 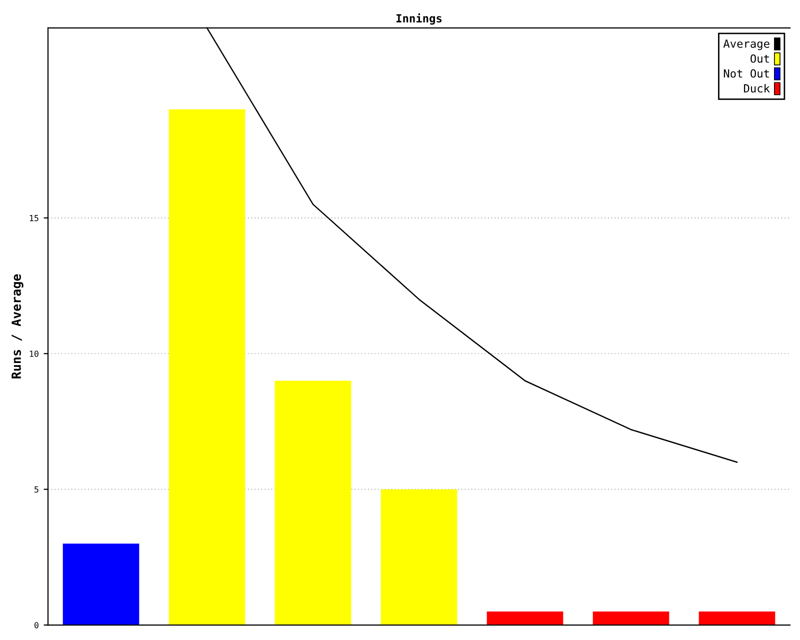 What do you see at coordinates (759, 58) in the screenshot?
I see `legend-label: Out` at bounding box center [759, 58].